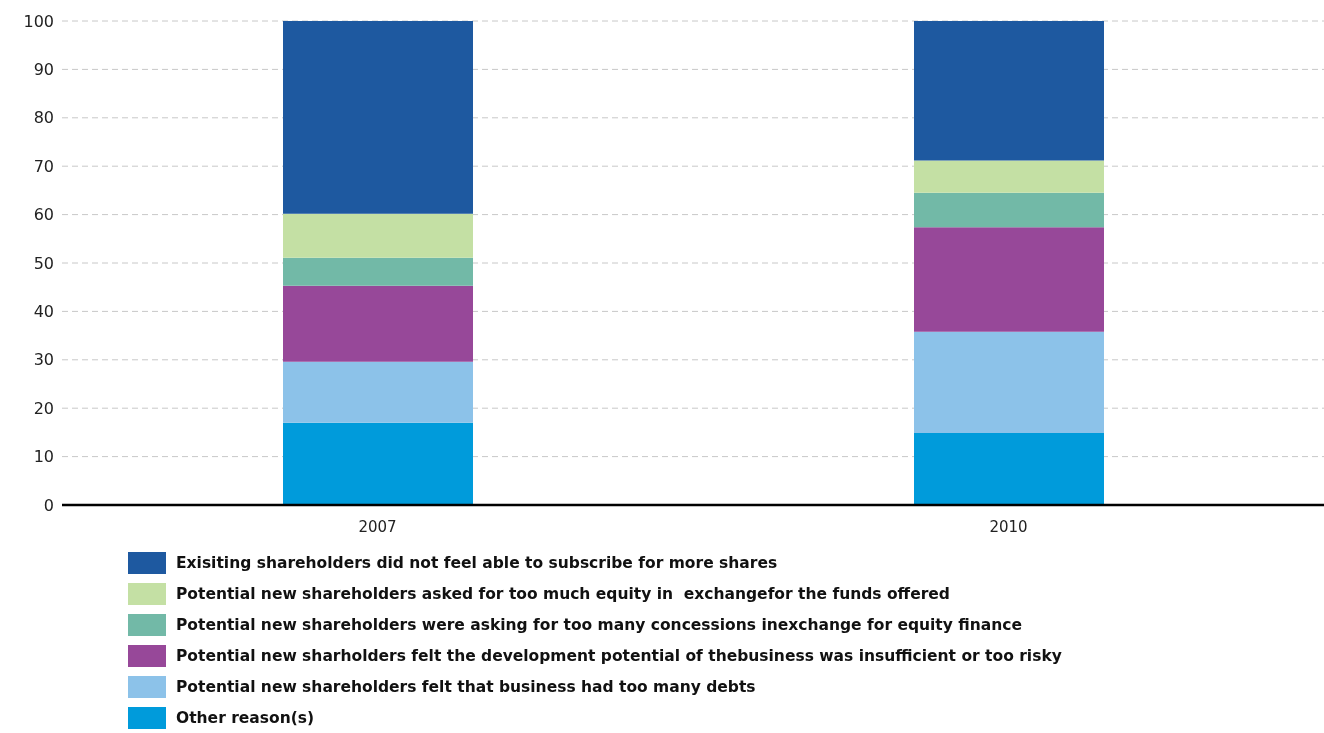 This screenshot has width=1324, height=733. Describe the element at coordinates (43, 166) in the screenshot. I see `y-tick-label: 70` at that location.